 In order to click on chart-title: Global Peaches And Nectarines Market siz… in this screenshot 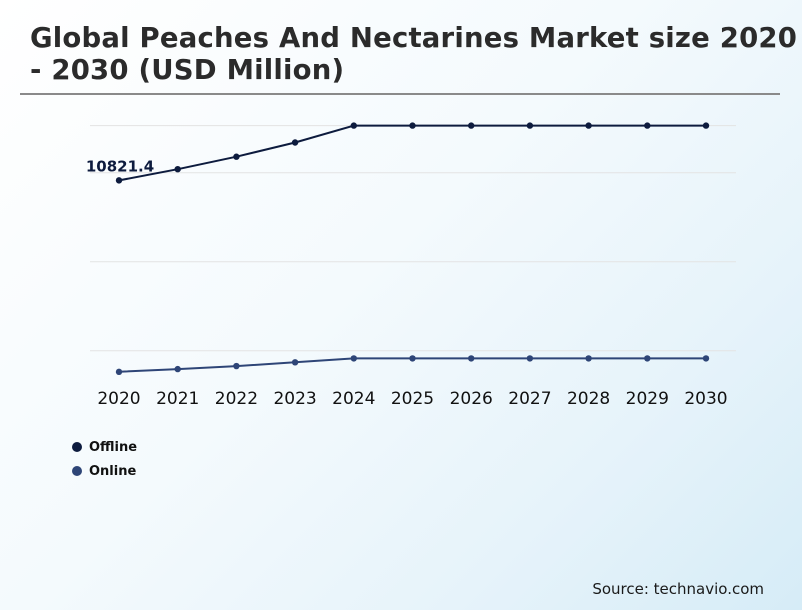, I will do `click(414, 54)`.